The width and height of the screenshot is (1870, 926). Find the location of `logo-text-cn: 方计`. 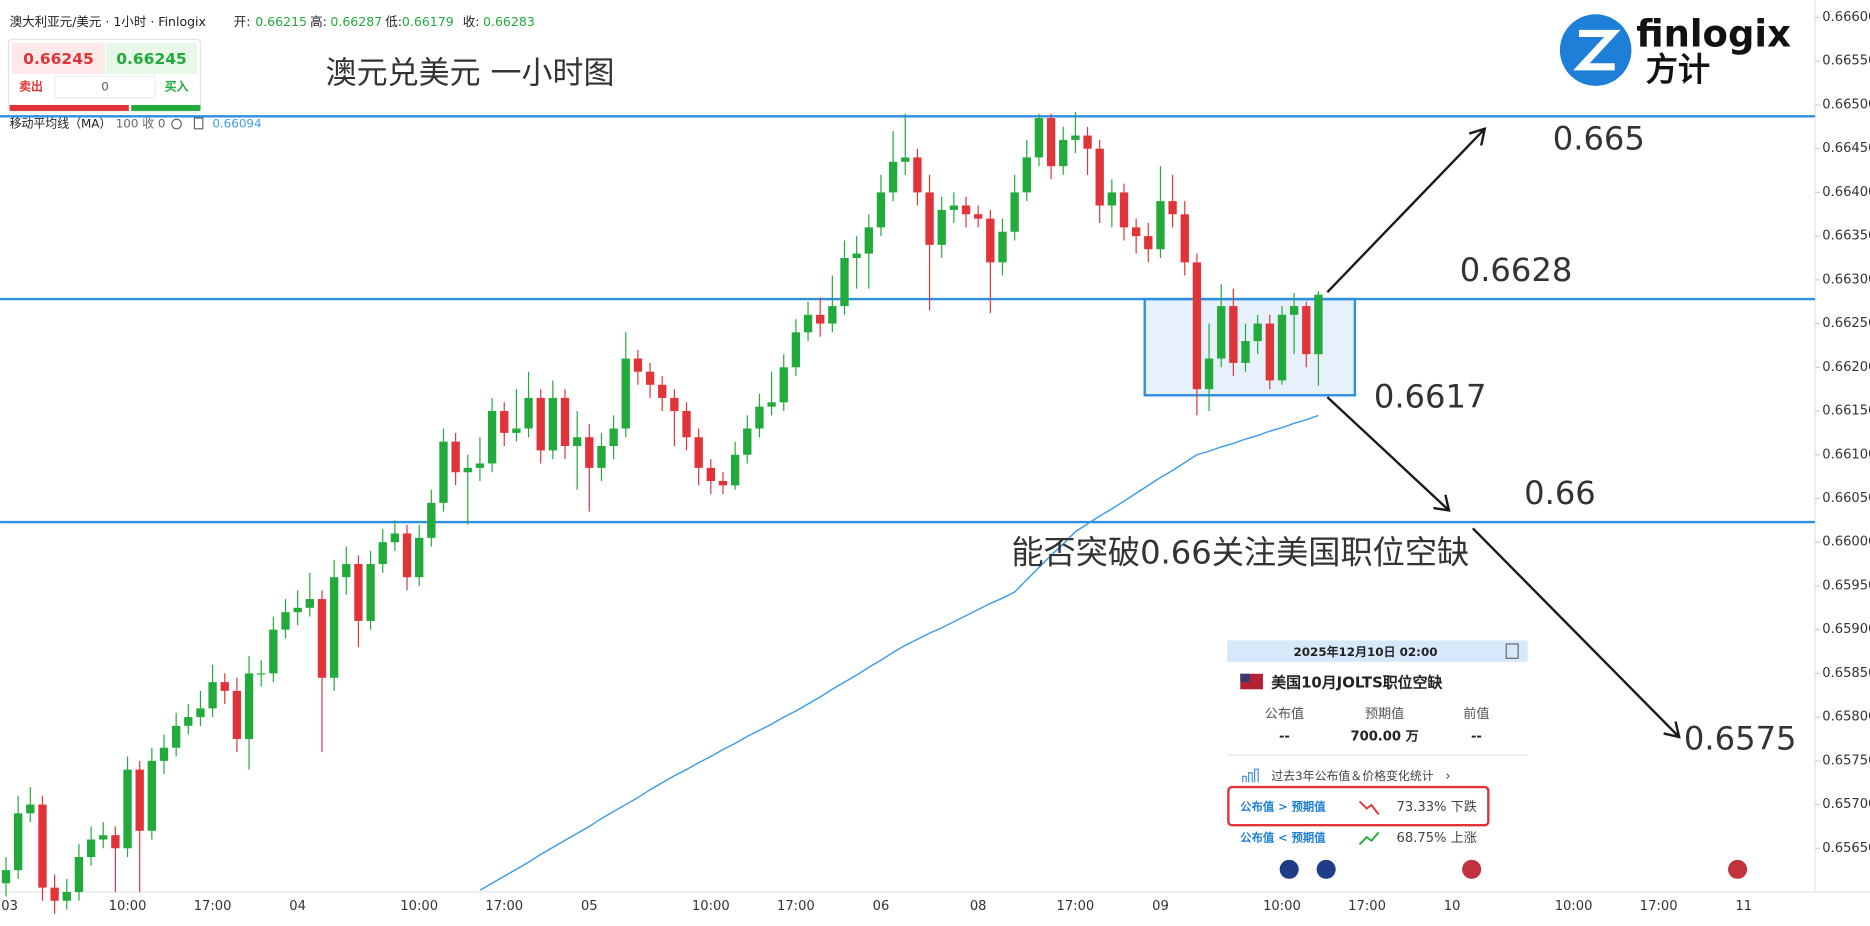

logo-text-cn: 方计 is located at coordinates (1678, 70).